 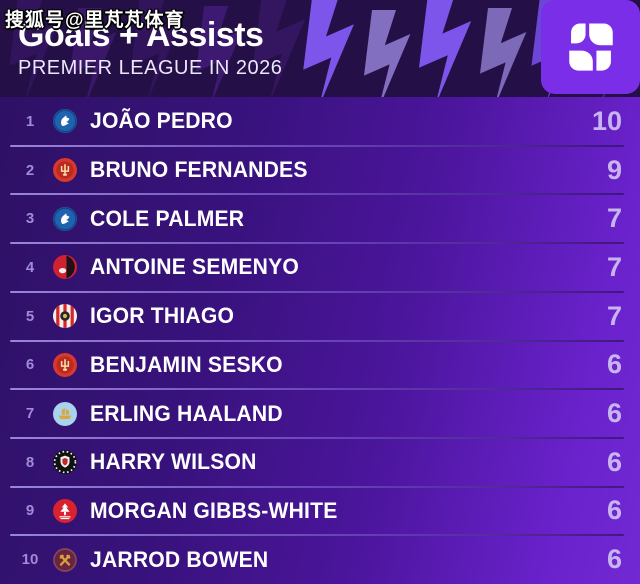 I want to click on team-badge-fulham-icon, so click(x=65, y=462).